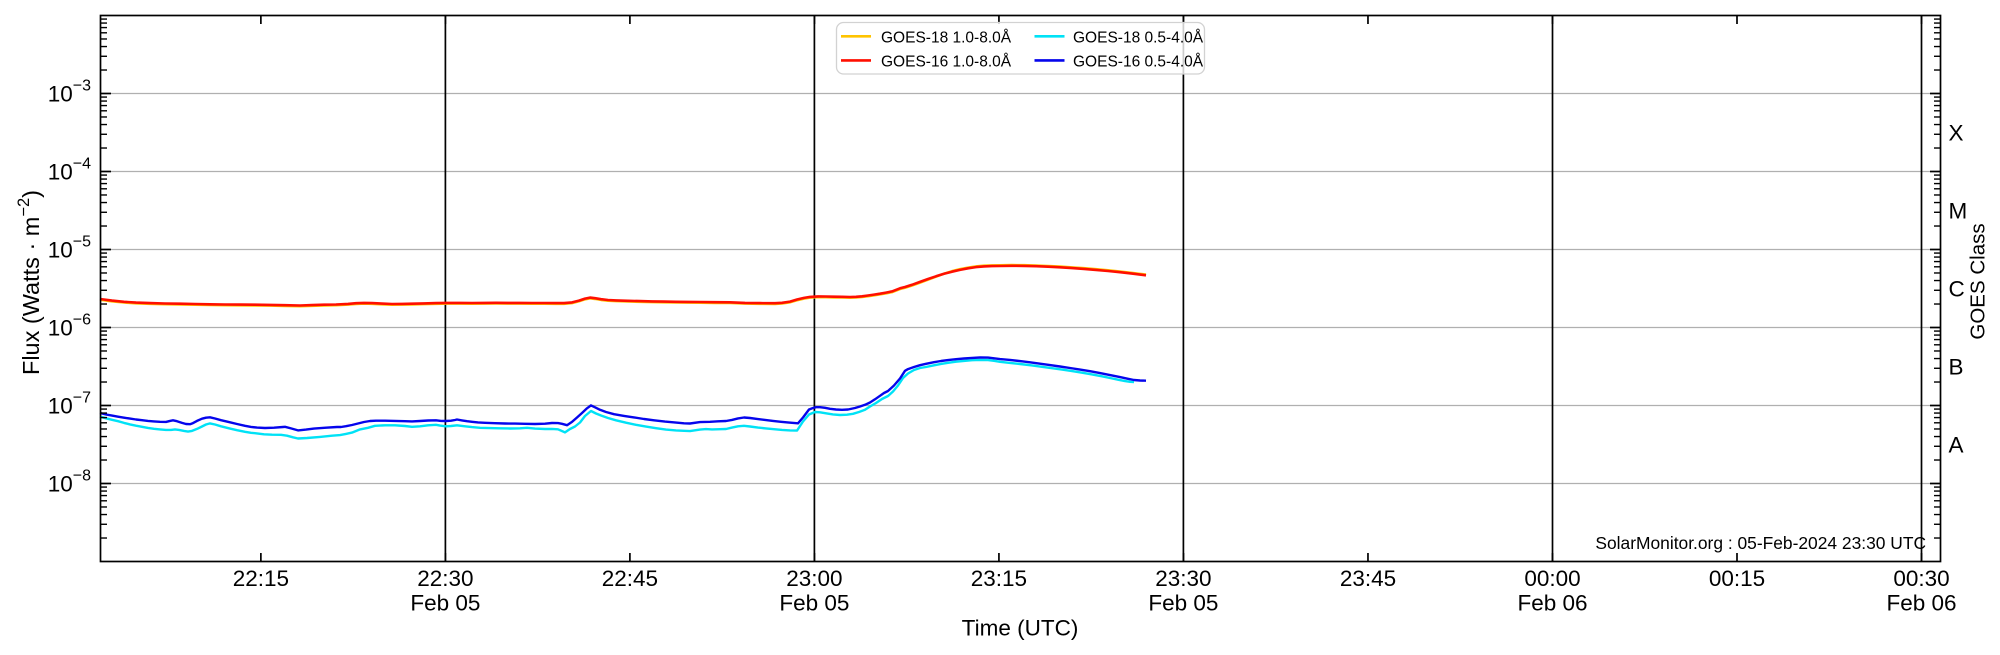 This screenshot has width=2000, height=655. Describe the element at coordinates (999, 578) in the screenshot. I see `svg-text: 23:15` at that location.